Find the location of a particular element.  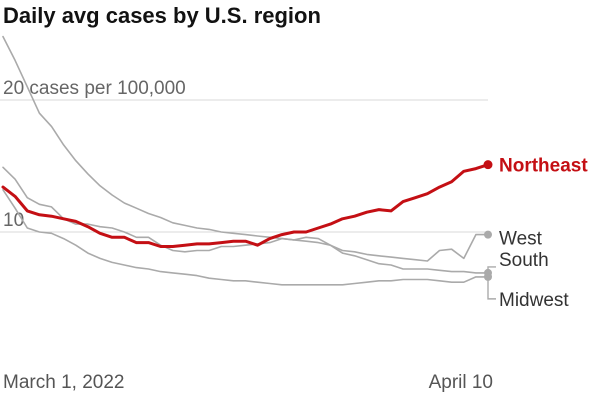

end-point-midwest is located at coordinates (488, 276).